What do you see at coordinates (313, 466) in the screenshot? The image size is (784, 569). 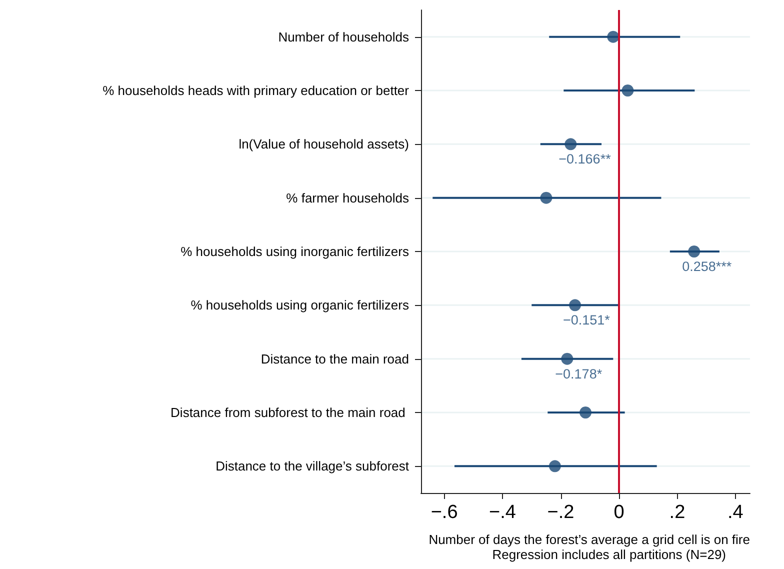 I see `y-tick-label: Distance to the village’s subforest` at bounding box center [313, 466].